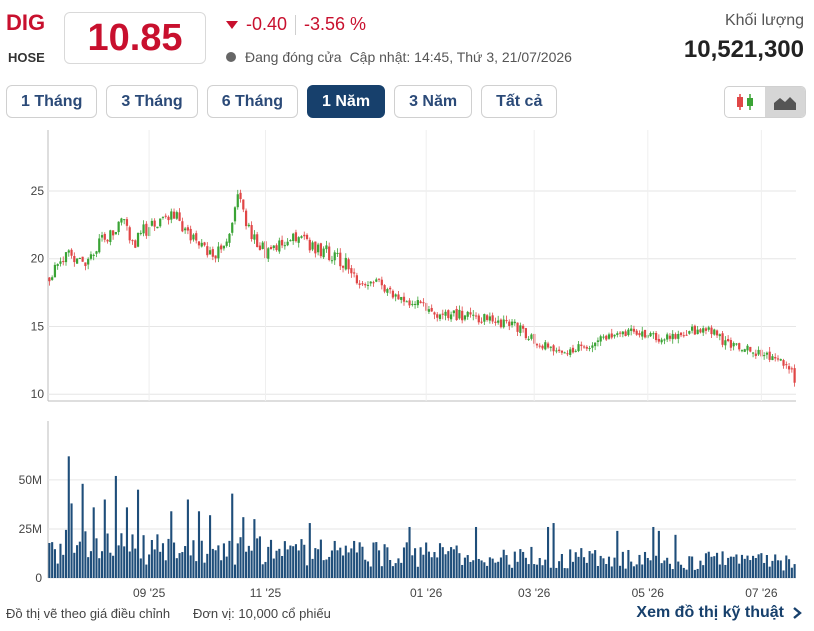 This screenshot has width=814, height=631. What do you see at coordinates (745, 102) in the screenshot?
I see `candlestick-view-button` at bounding box center [745, 102].